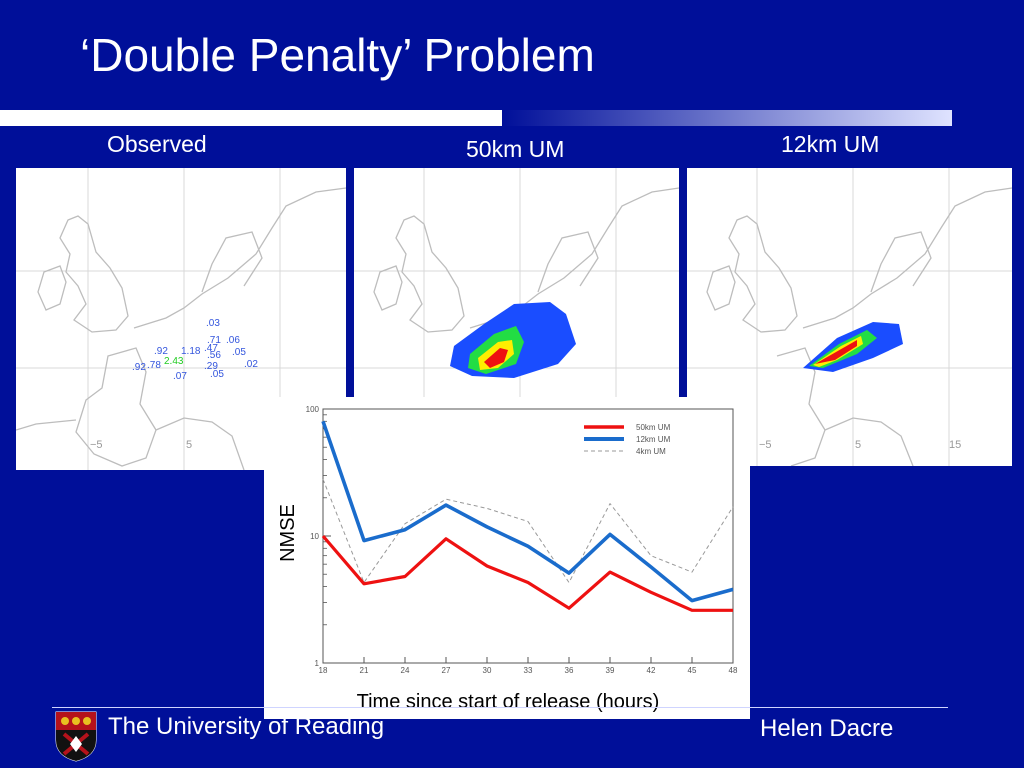  I want to click on obs-value: .02, so click(251, 364).